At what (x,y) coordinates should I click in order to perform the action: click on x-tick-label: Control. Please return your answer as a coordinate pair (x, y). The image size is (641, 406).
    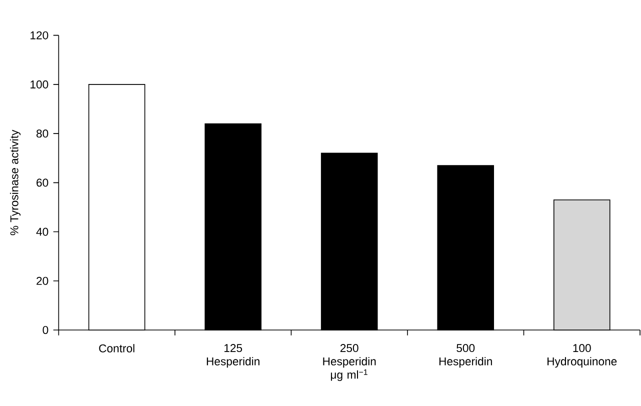
    Looking at the image, I should click on (116, 348).